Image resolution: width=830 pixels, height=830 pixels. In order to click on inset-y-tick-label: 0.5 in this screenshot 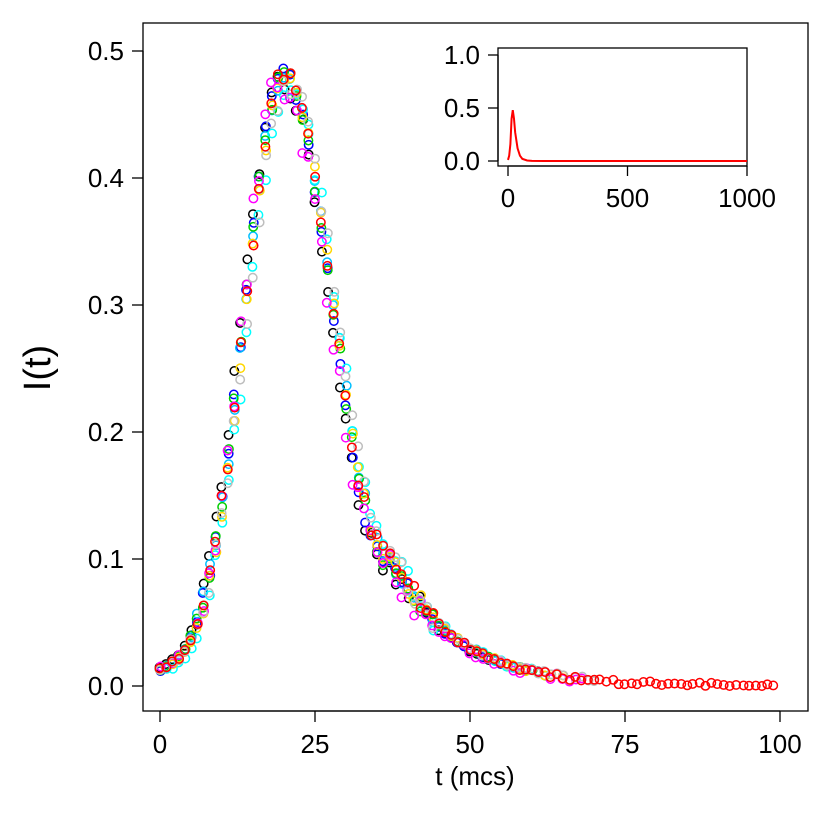, I will do `click(462, 108)`.